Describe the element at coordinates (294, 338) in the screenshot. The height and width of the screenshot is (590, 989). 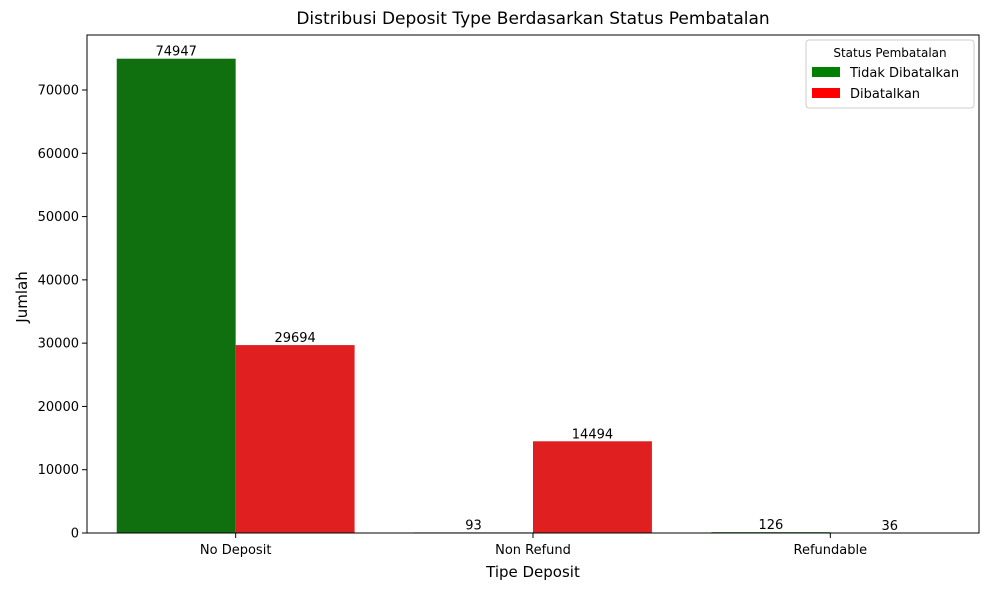
I see `bar-value-label: 29694` at that location.